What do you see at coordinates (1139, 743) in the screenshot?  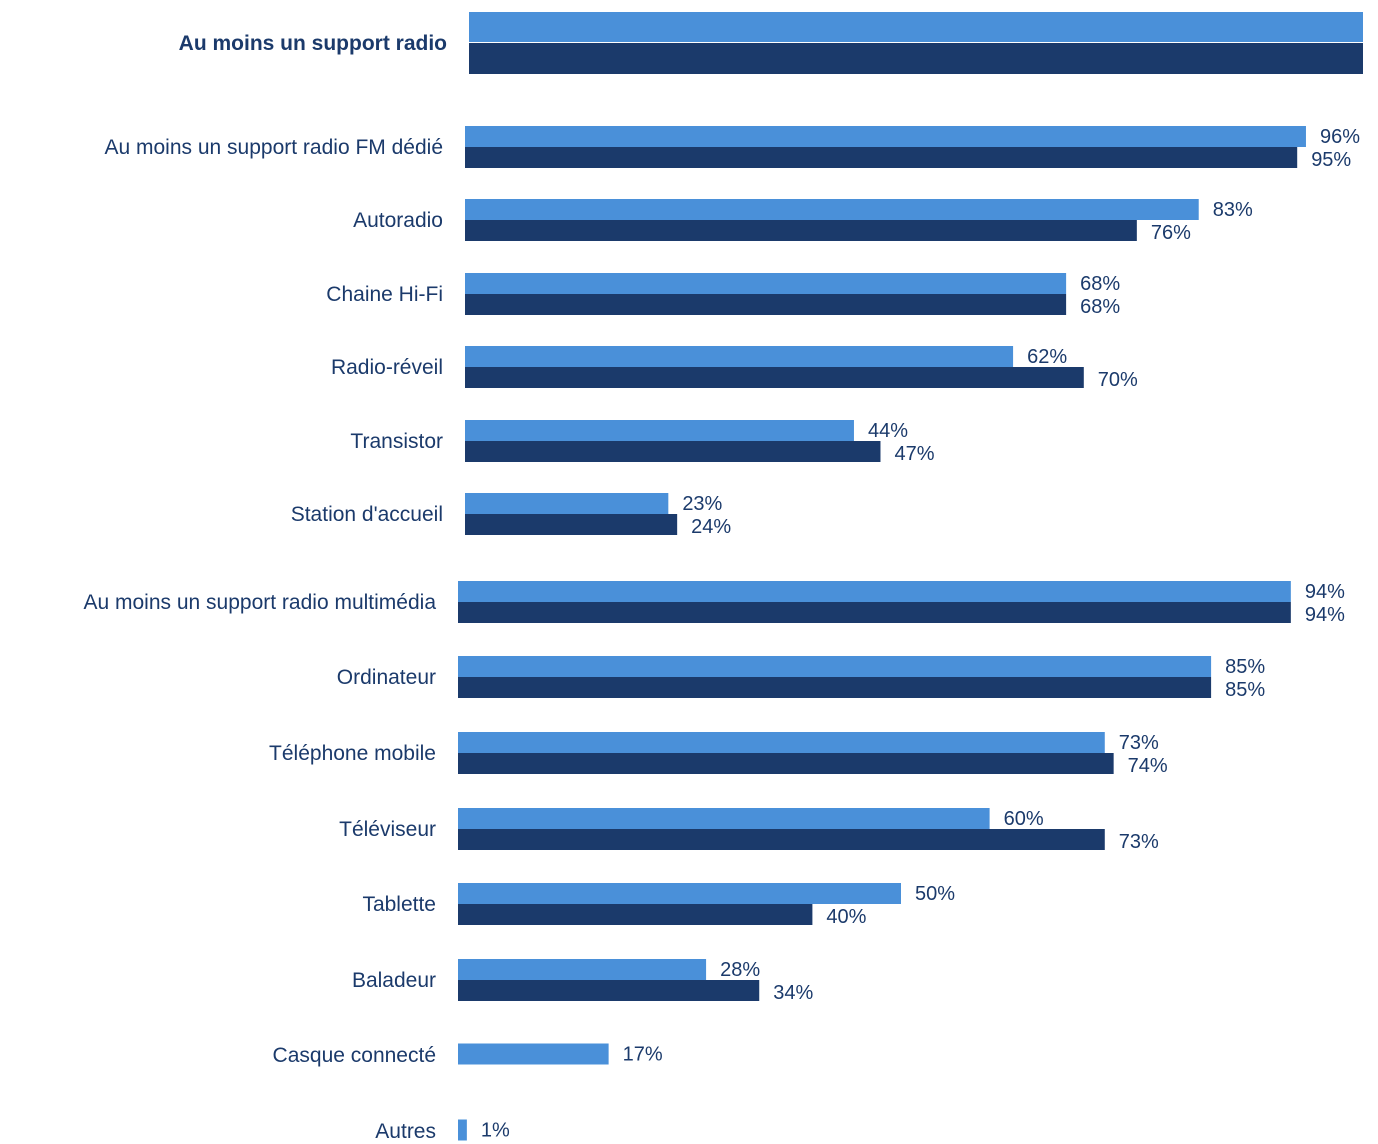 I see `data-label-series-1: 73%` at bounding box center [1139, 743].